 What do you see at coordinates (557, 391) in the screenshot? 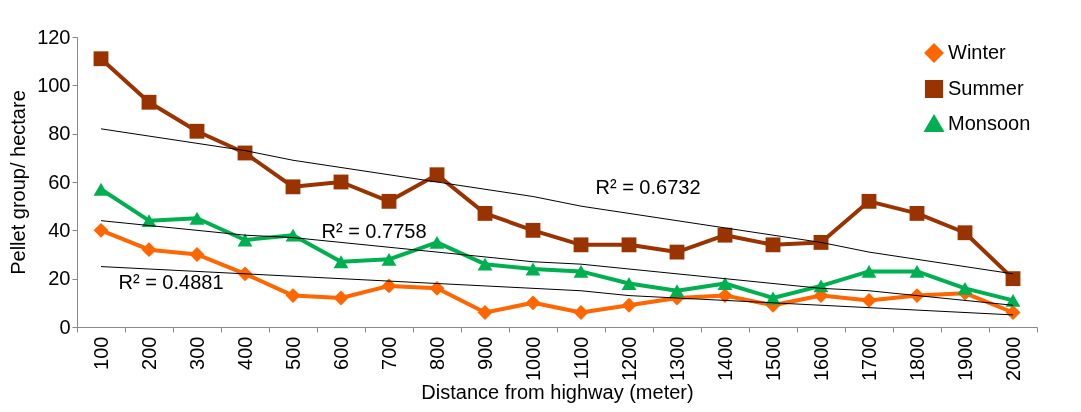
I see `x-axis-title: Distance from highway (meter)` at bounding box center [557, 391].